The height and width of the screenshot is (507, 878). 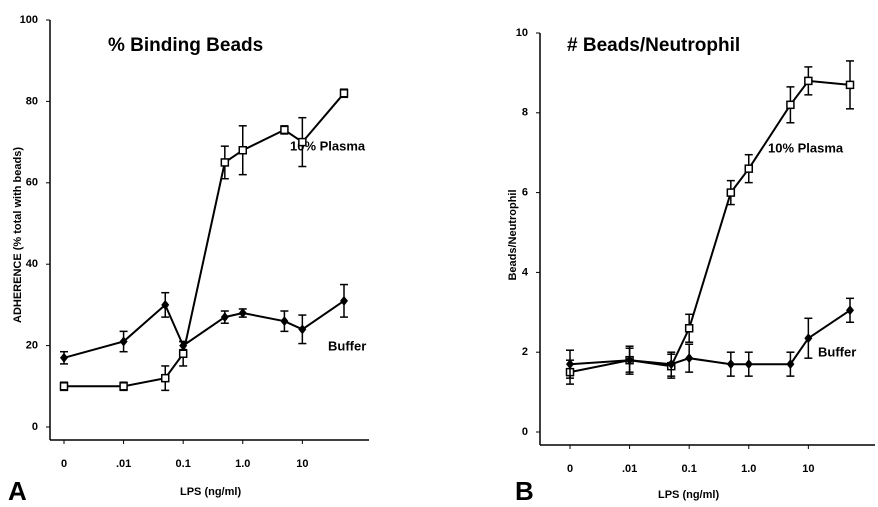 What do you see at coordinates (522, 33) in the screenshot?
I see `y-tick-label: 10` at bounding box center [522, 33].